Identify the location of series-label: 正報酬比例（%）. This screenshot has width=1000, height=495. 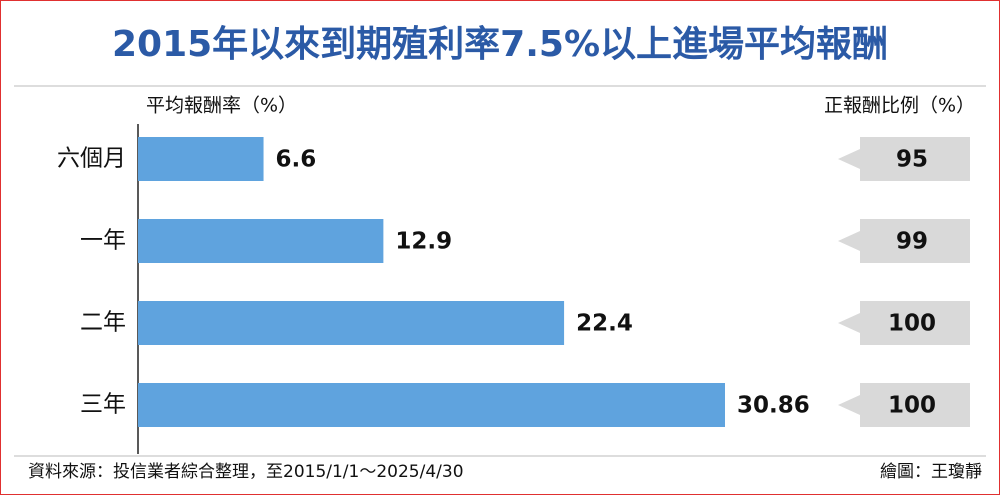
(899, 106).